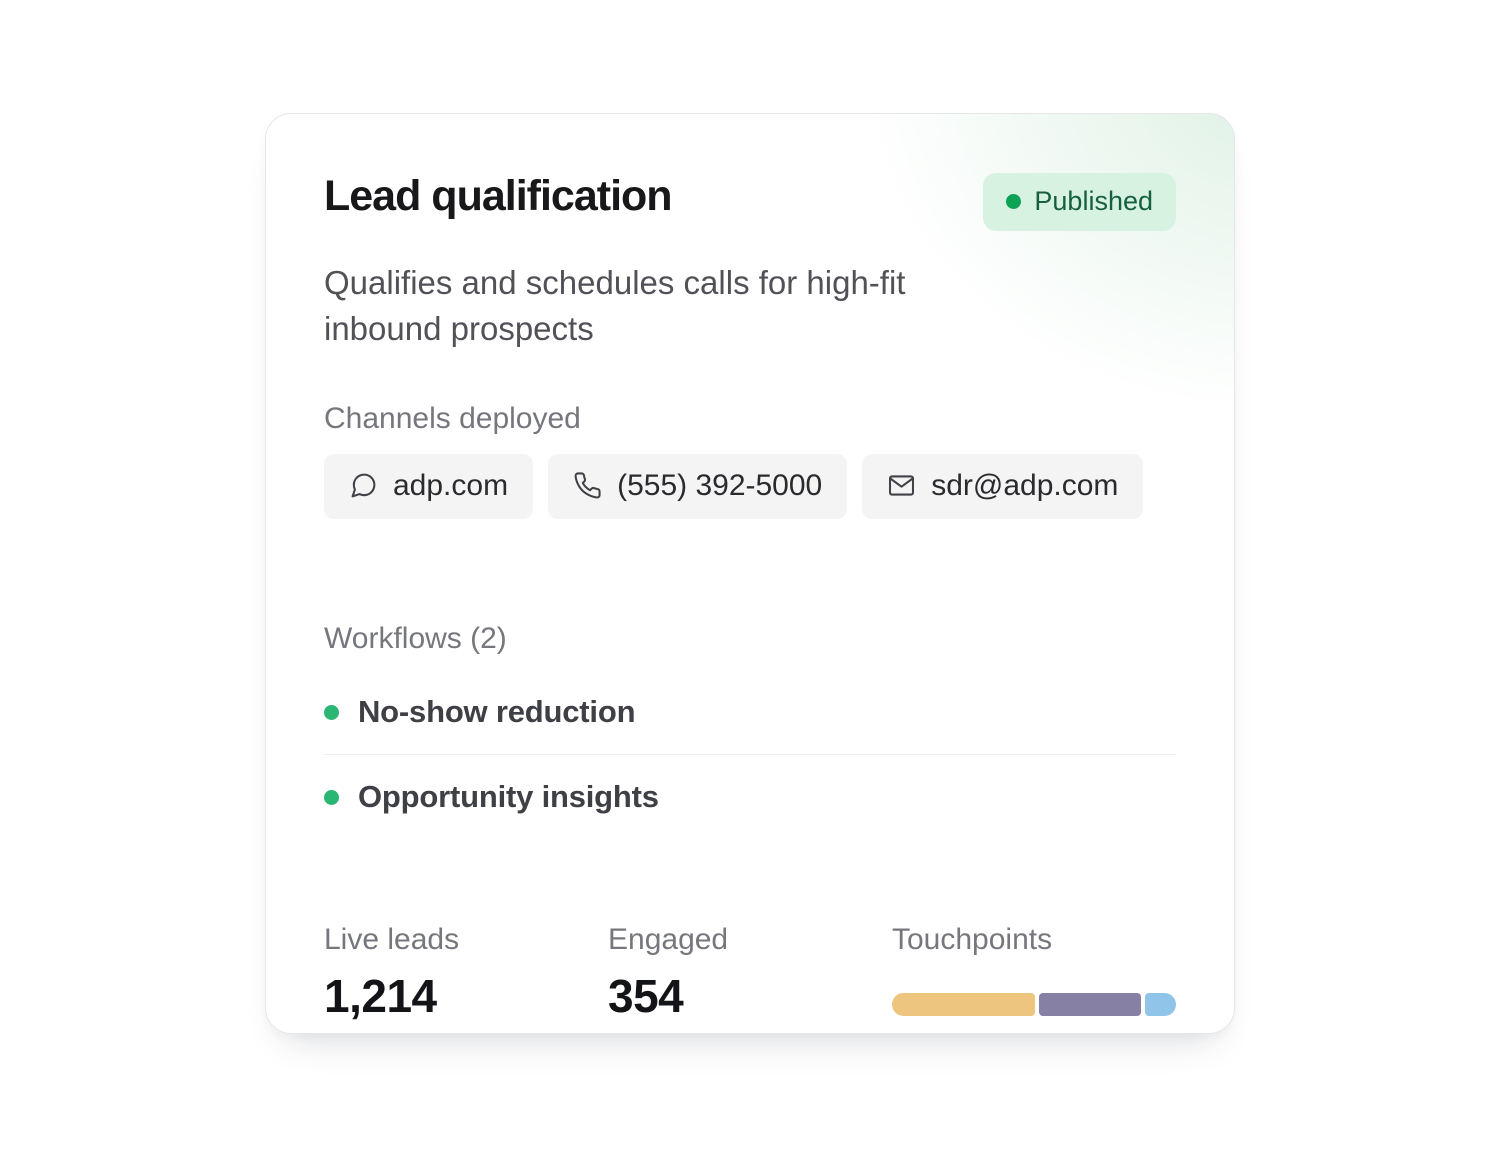 The image size is (1500, 1149). I want to click on chat-icon, so click(363, 485).